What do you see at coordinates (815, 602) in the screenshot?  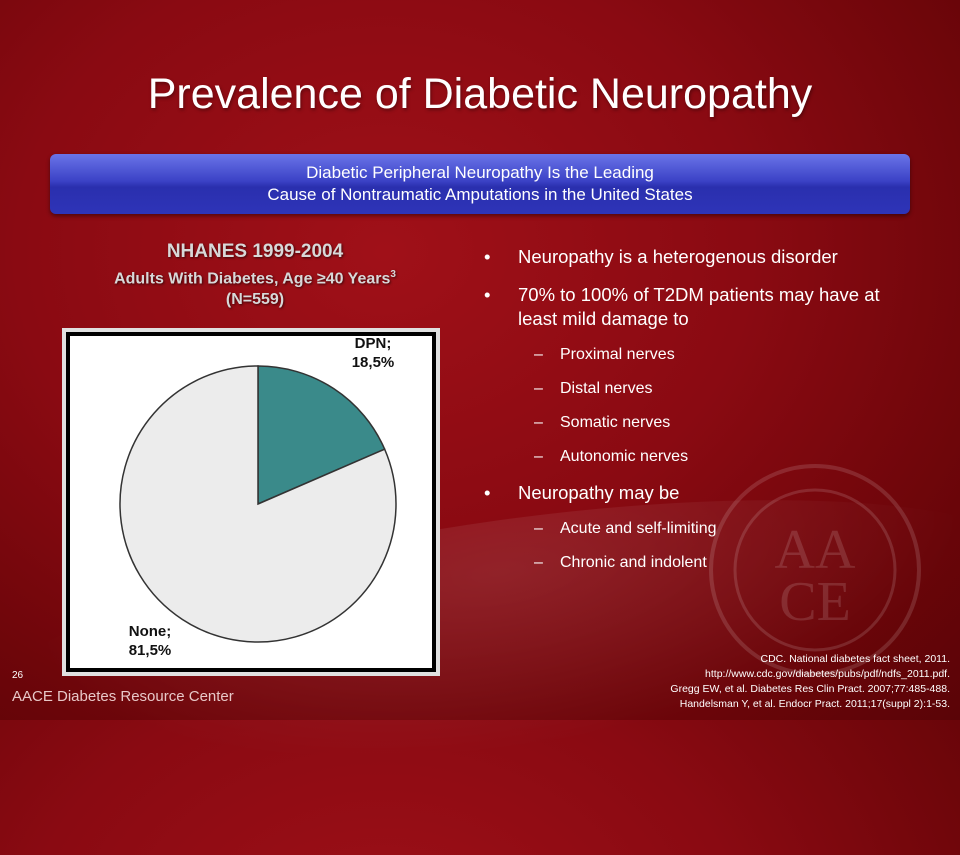 I see `svg-text: CE` at bounding box center [815, 602].